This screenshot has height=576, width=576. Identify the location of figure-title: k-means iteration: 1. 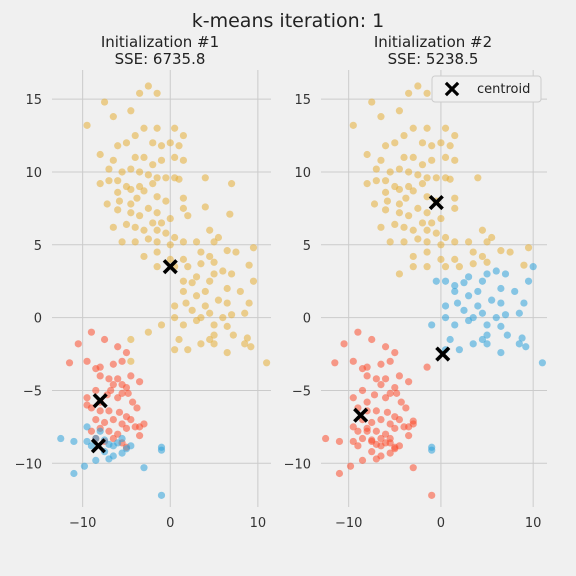
(288, 21).